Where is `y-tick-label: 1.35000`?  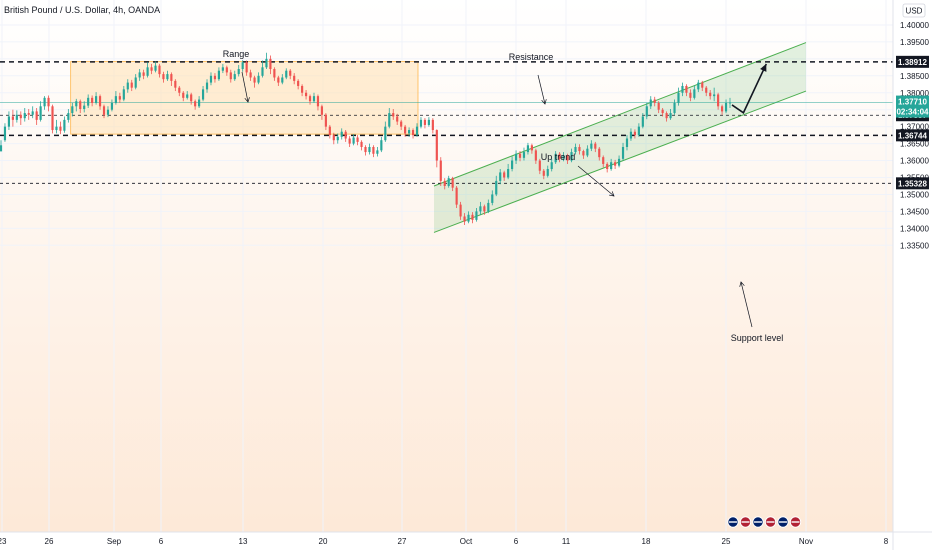 y-tick-label: 1.35000 is located at coordinates (914, 194).